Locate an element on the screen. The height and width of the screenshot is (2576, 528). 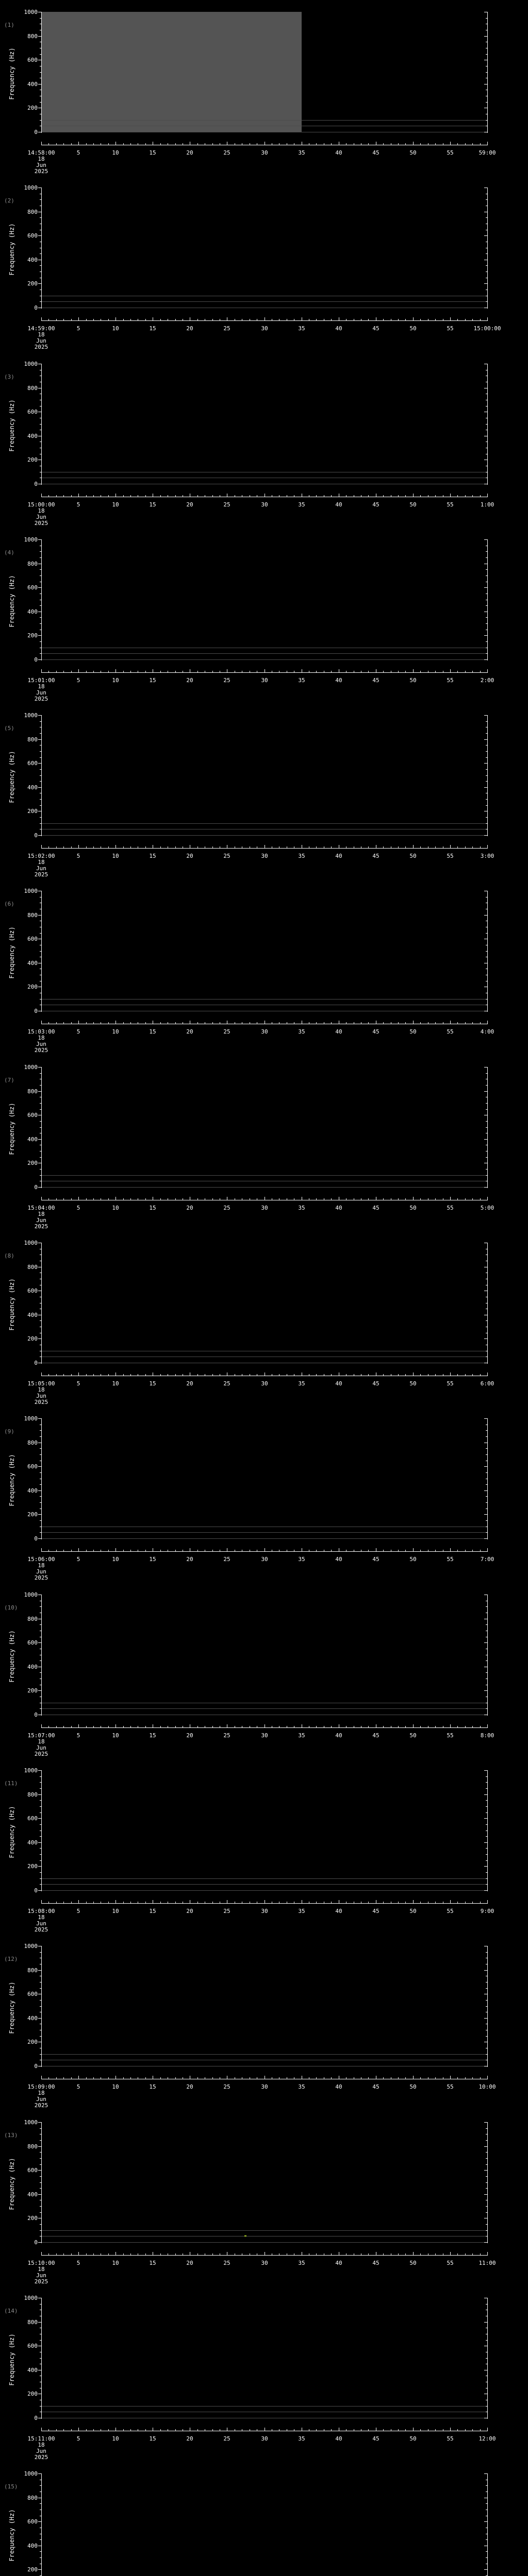
time-axis-end-label: 12:00 is located at coordinates (487, 2438).